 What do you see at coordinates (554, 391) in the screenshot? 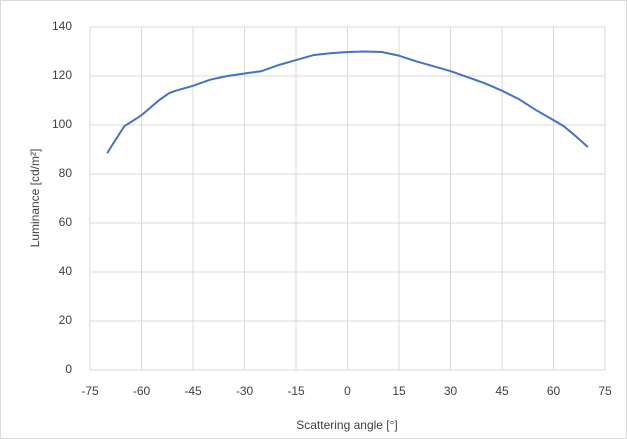
I see `x-tick-label: 60` at bounding box center [554, 391].